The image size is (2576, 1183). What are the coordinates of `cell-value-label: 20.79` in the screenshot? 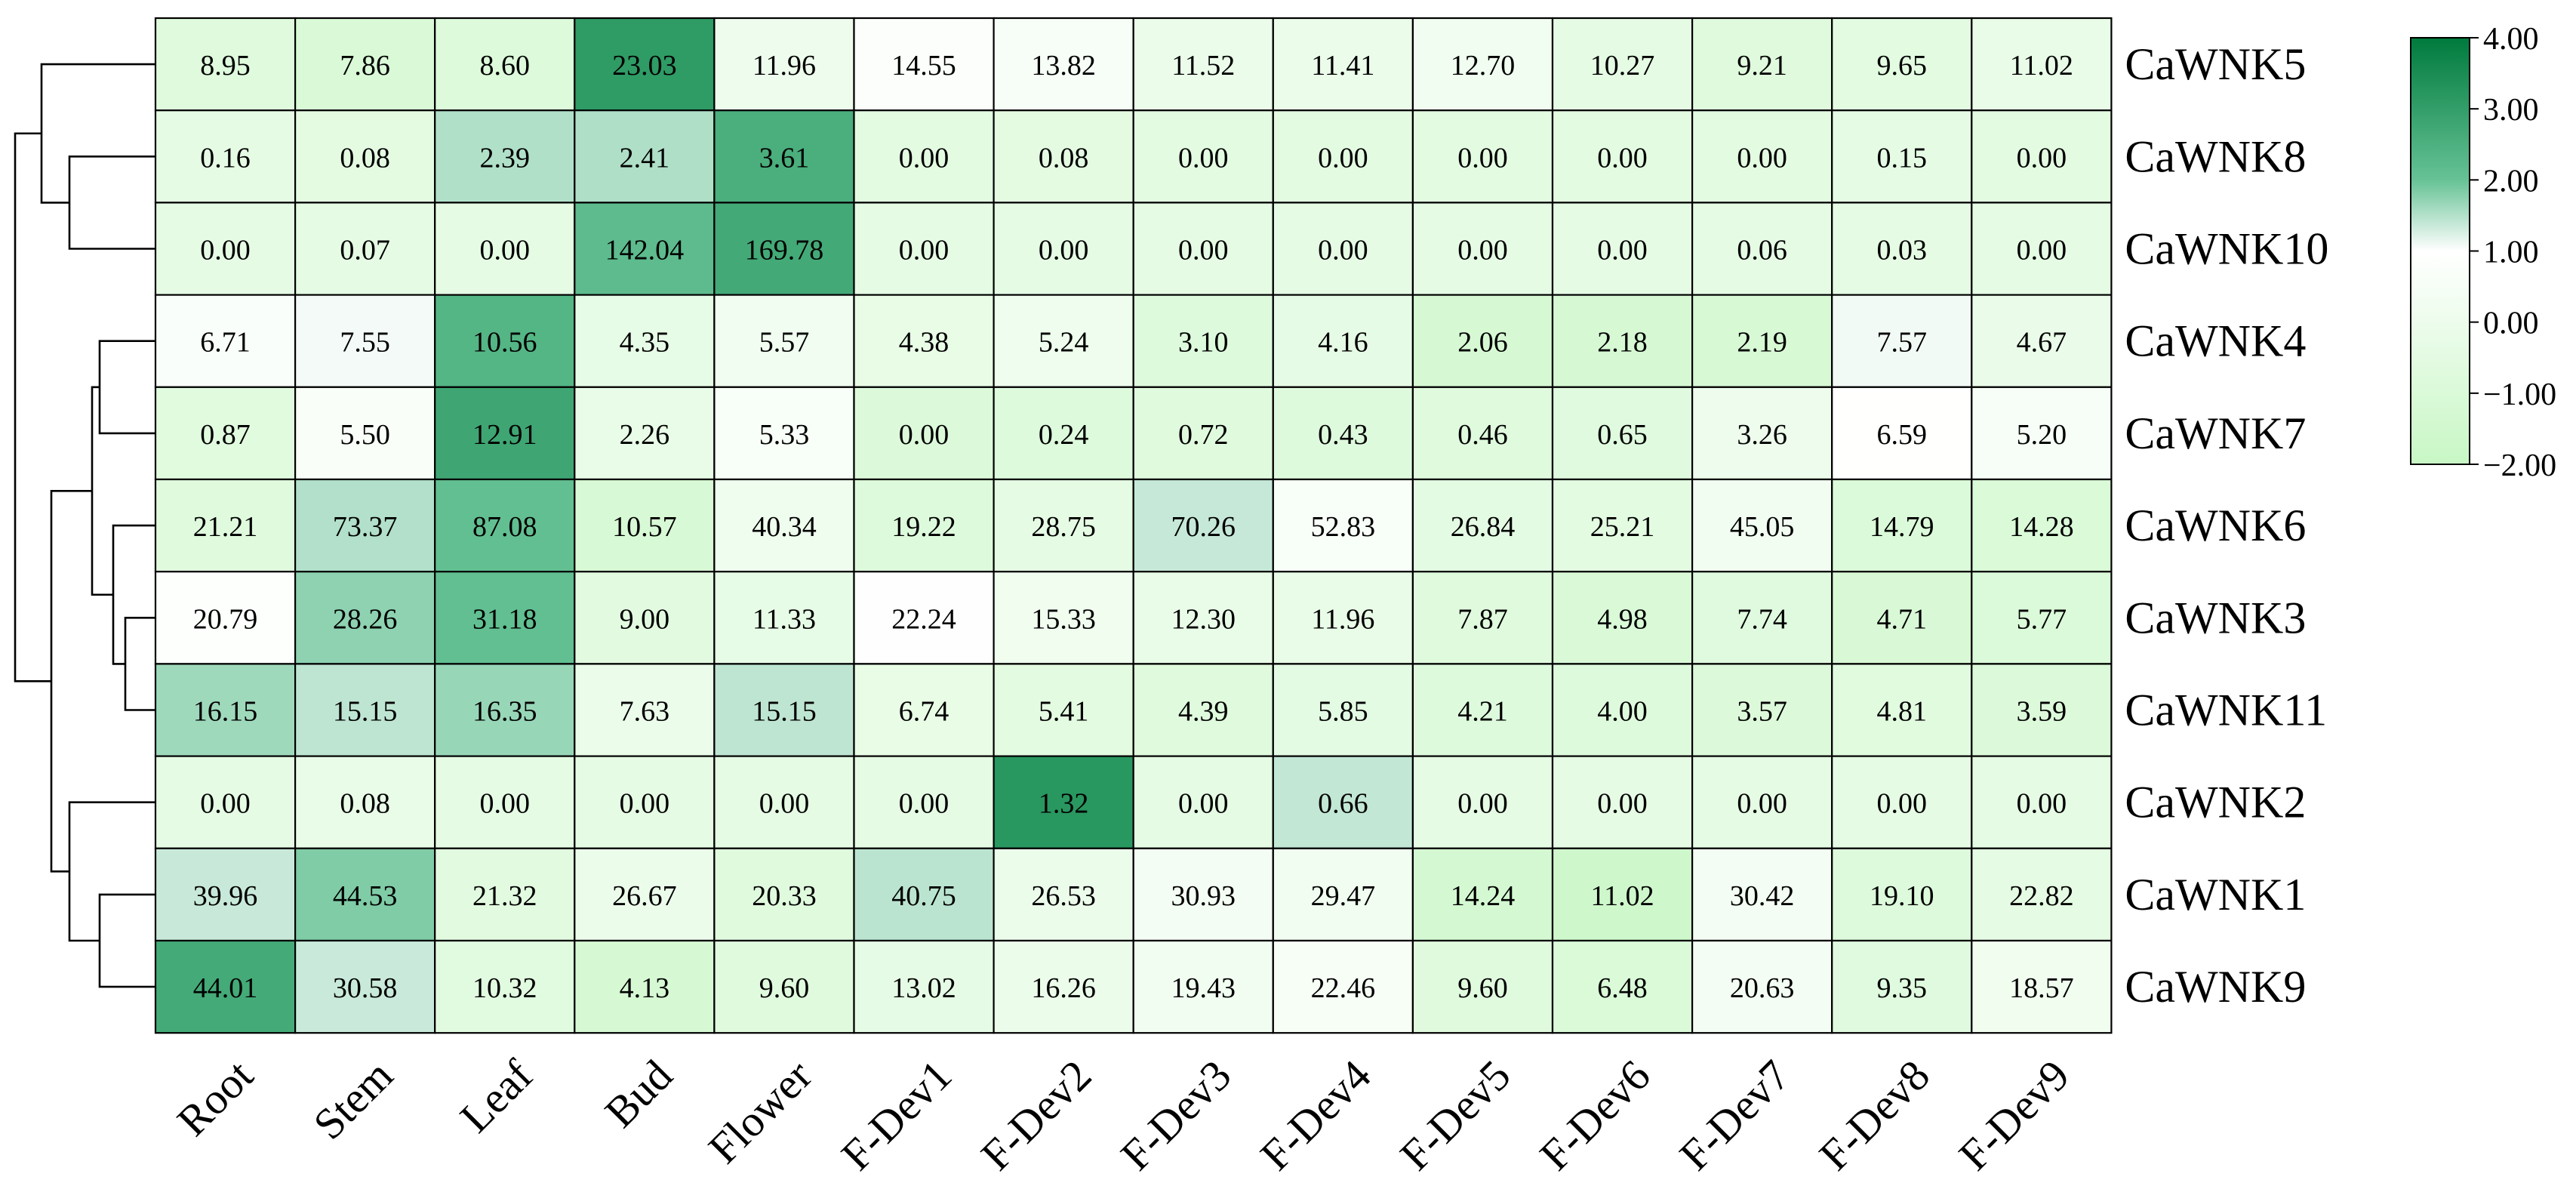 It's located at (225, 619).